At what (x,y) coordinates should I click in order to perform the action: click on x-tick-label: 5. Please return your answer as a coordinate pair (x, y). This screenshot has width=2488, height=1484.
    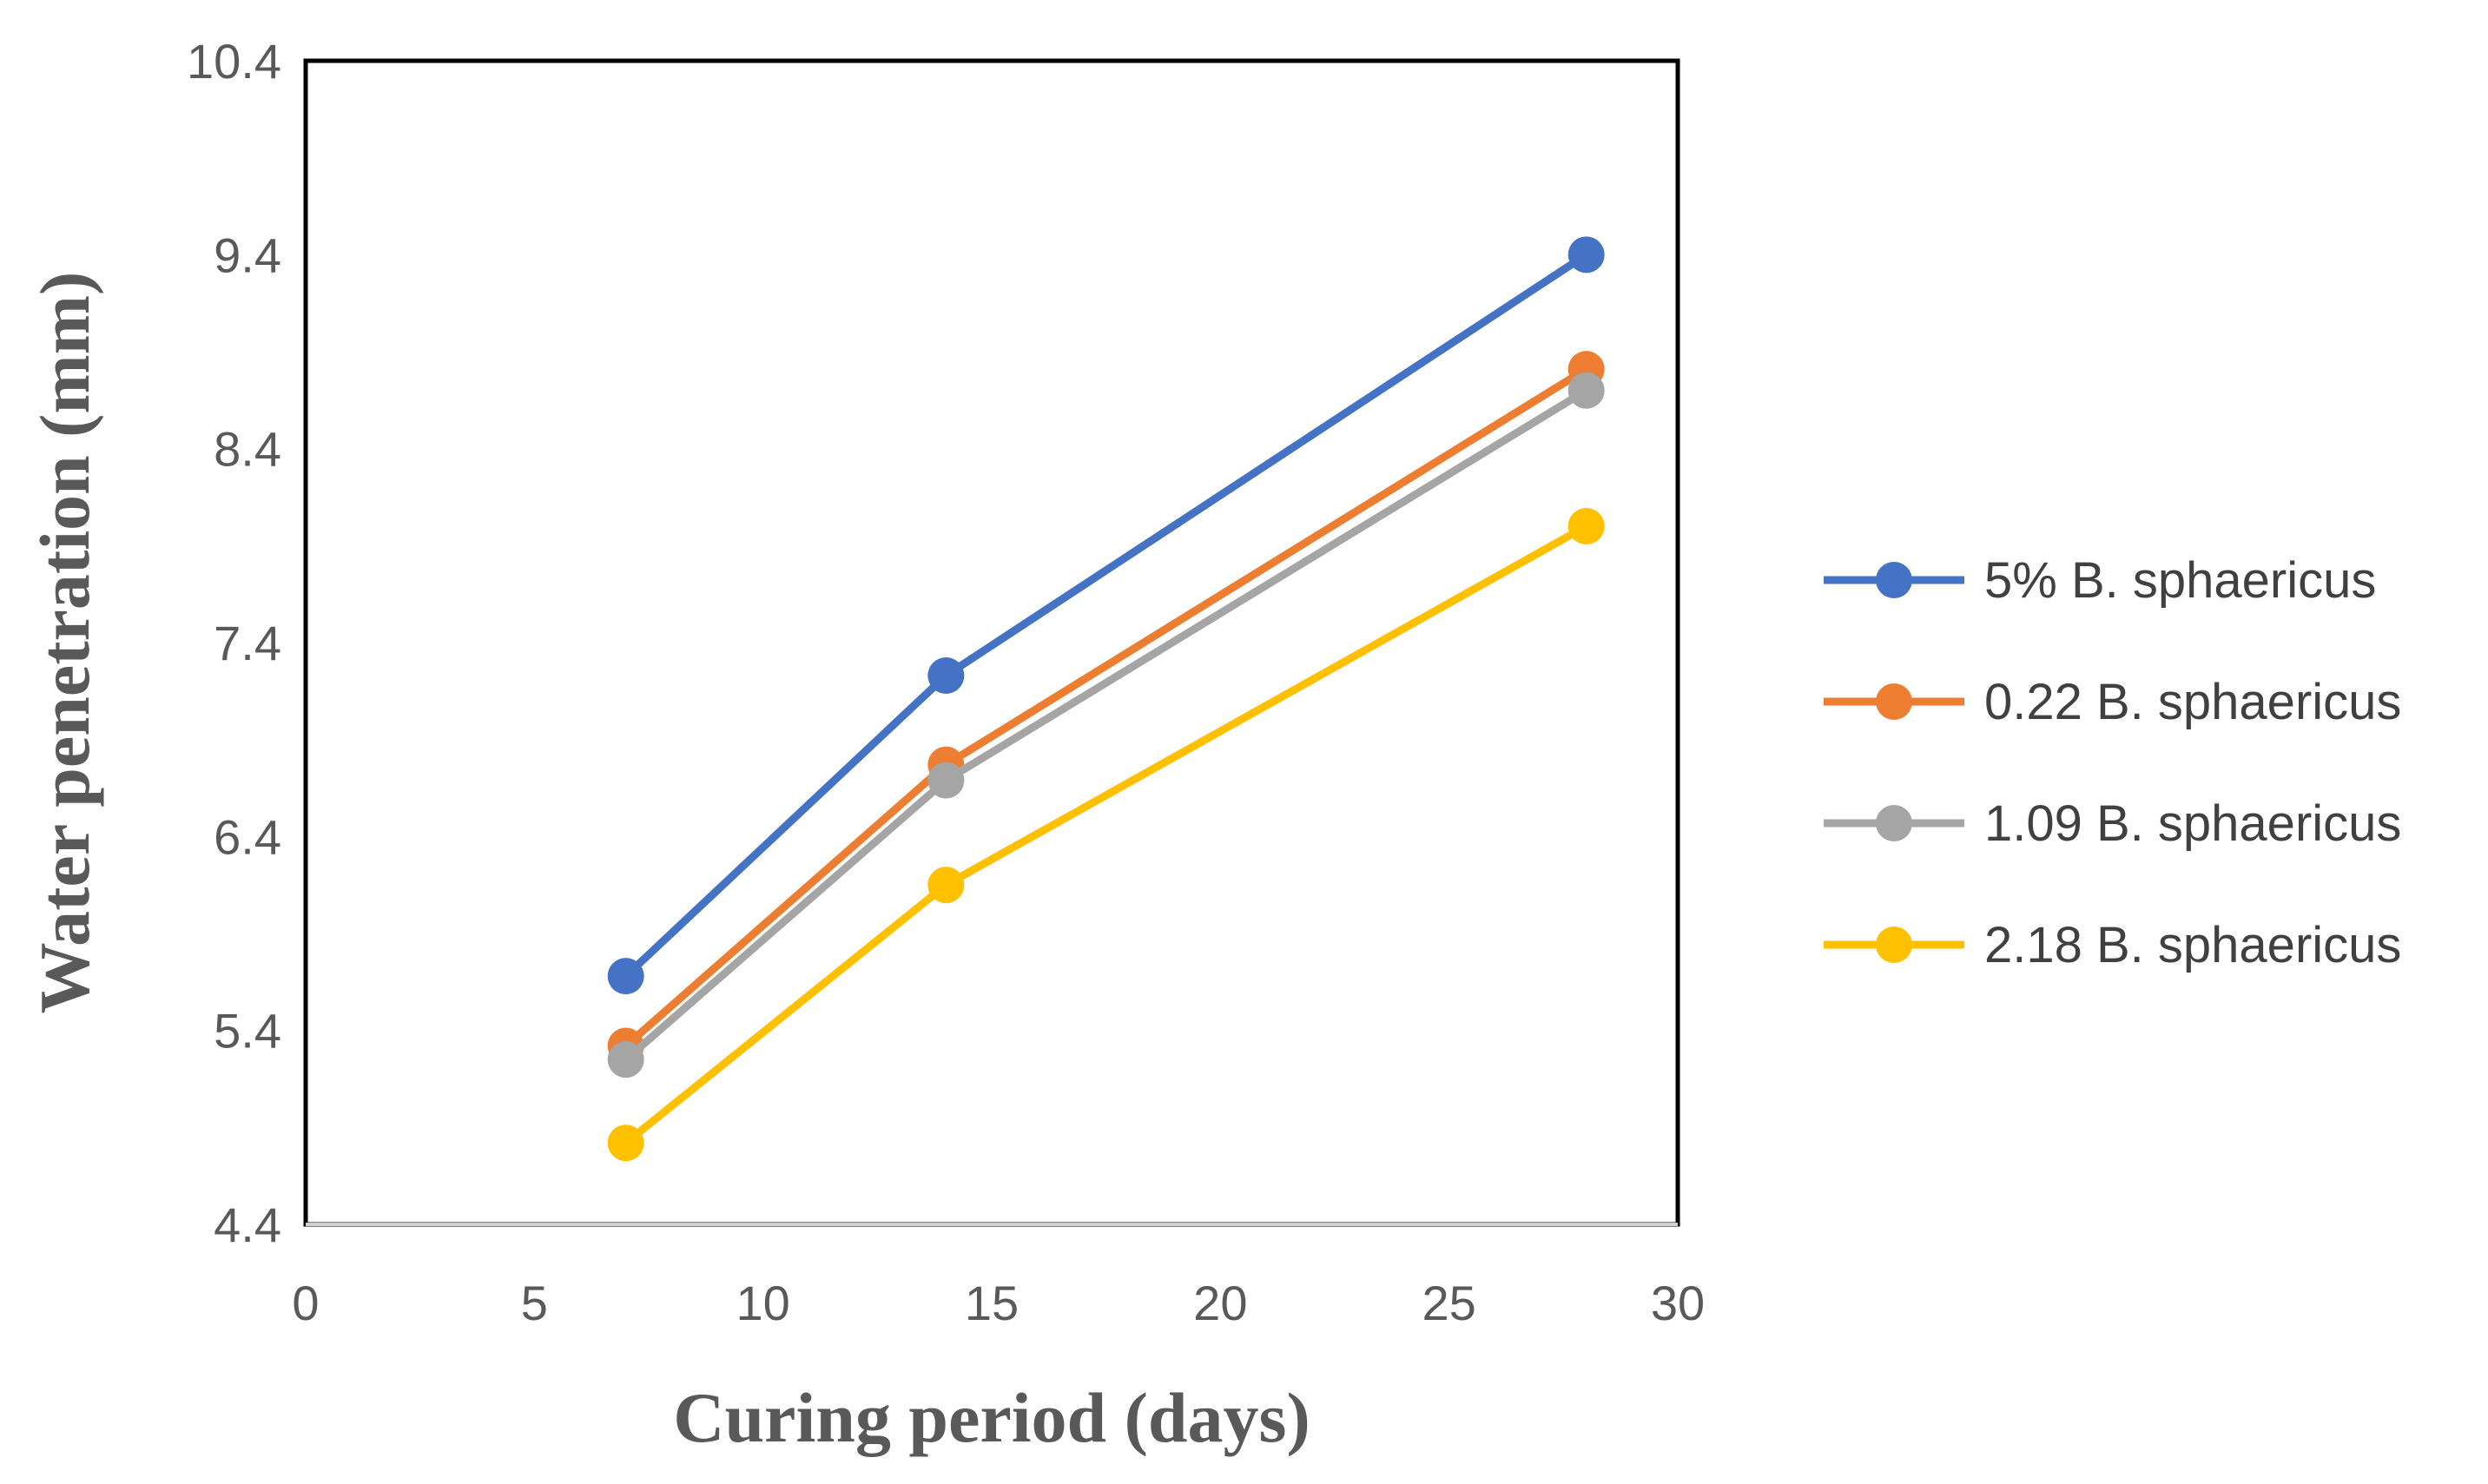
    Looking at the image, I should click on (534, 1303).